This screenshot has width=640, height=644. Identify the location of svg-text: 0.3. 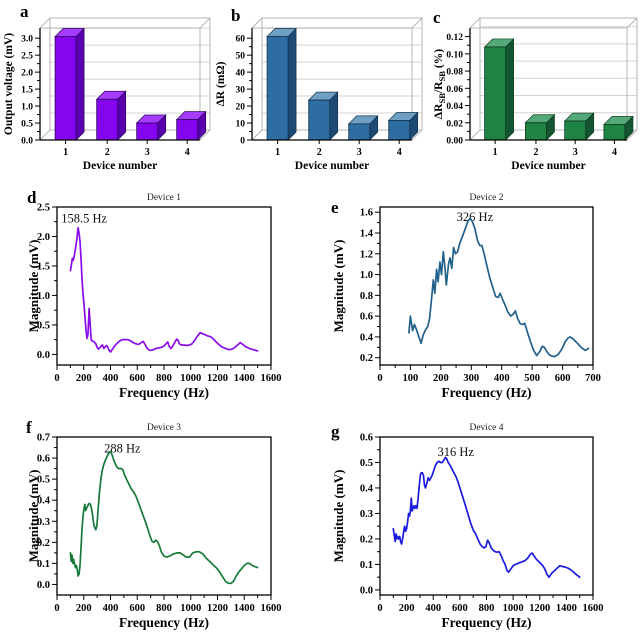
(366, 514).